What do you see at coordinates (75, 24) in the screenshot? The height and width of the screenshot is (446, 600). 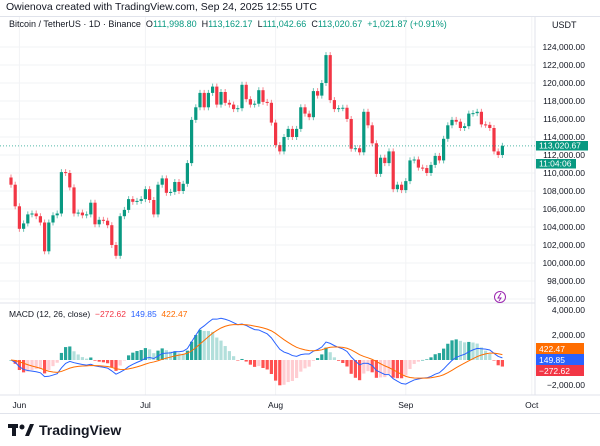 I see `symbol-name: Bitcoin / TetherUS · 1D · Binance` at bounding box center [75, 24].